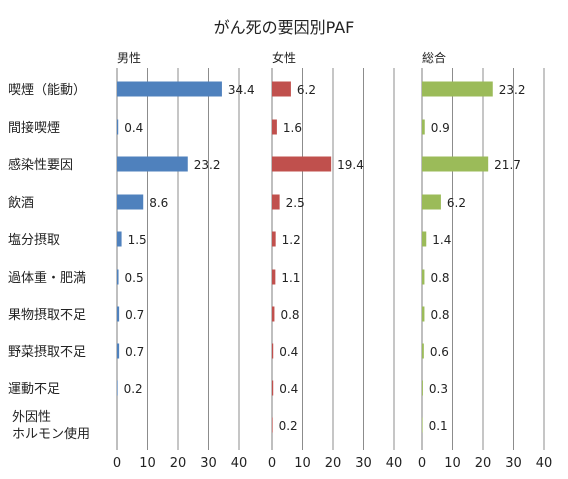 This screenshot has width=568, height=479. What do you see at coordinates (34, 240) in the screenshot?
I see `category-label: 塩分摂取` at bounding box center [34, 240].